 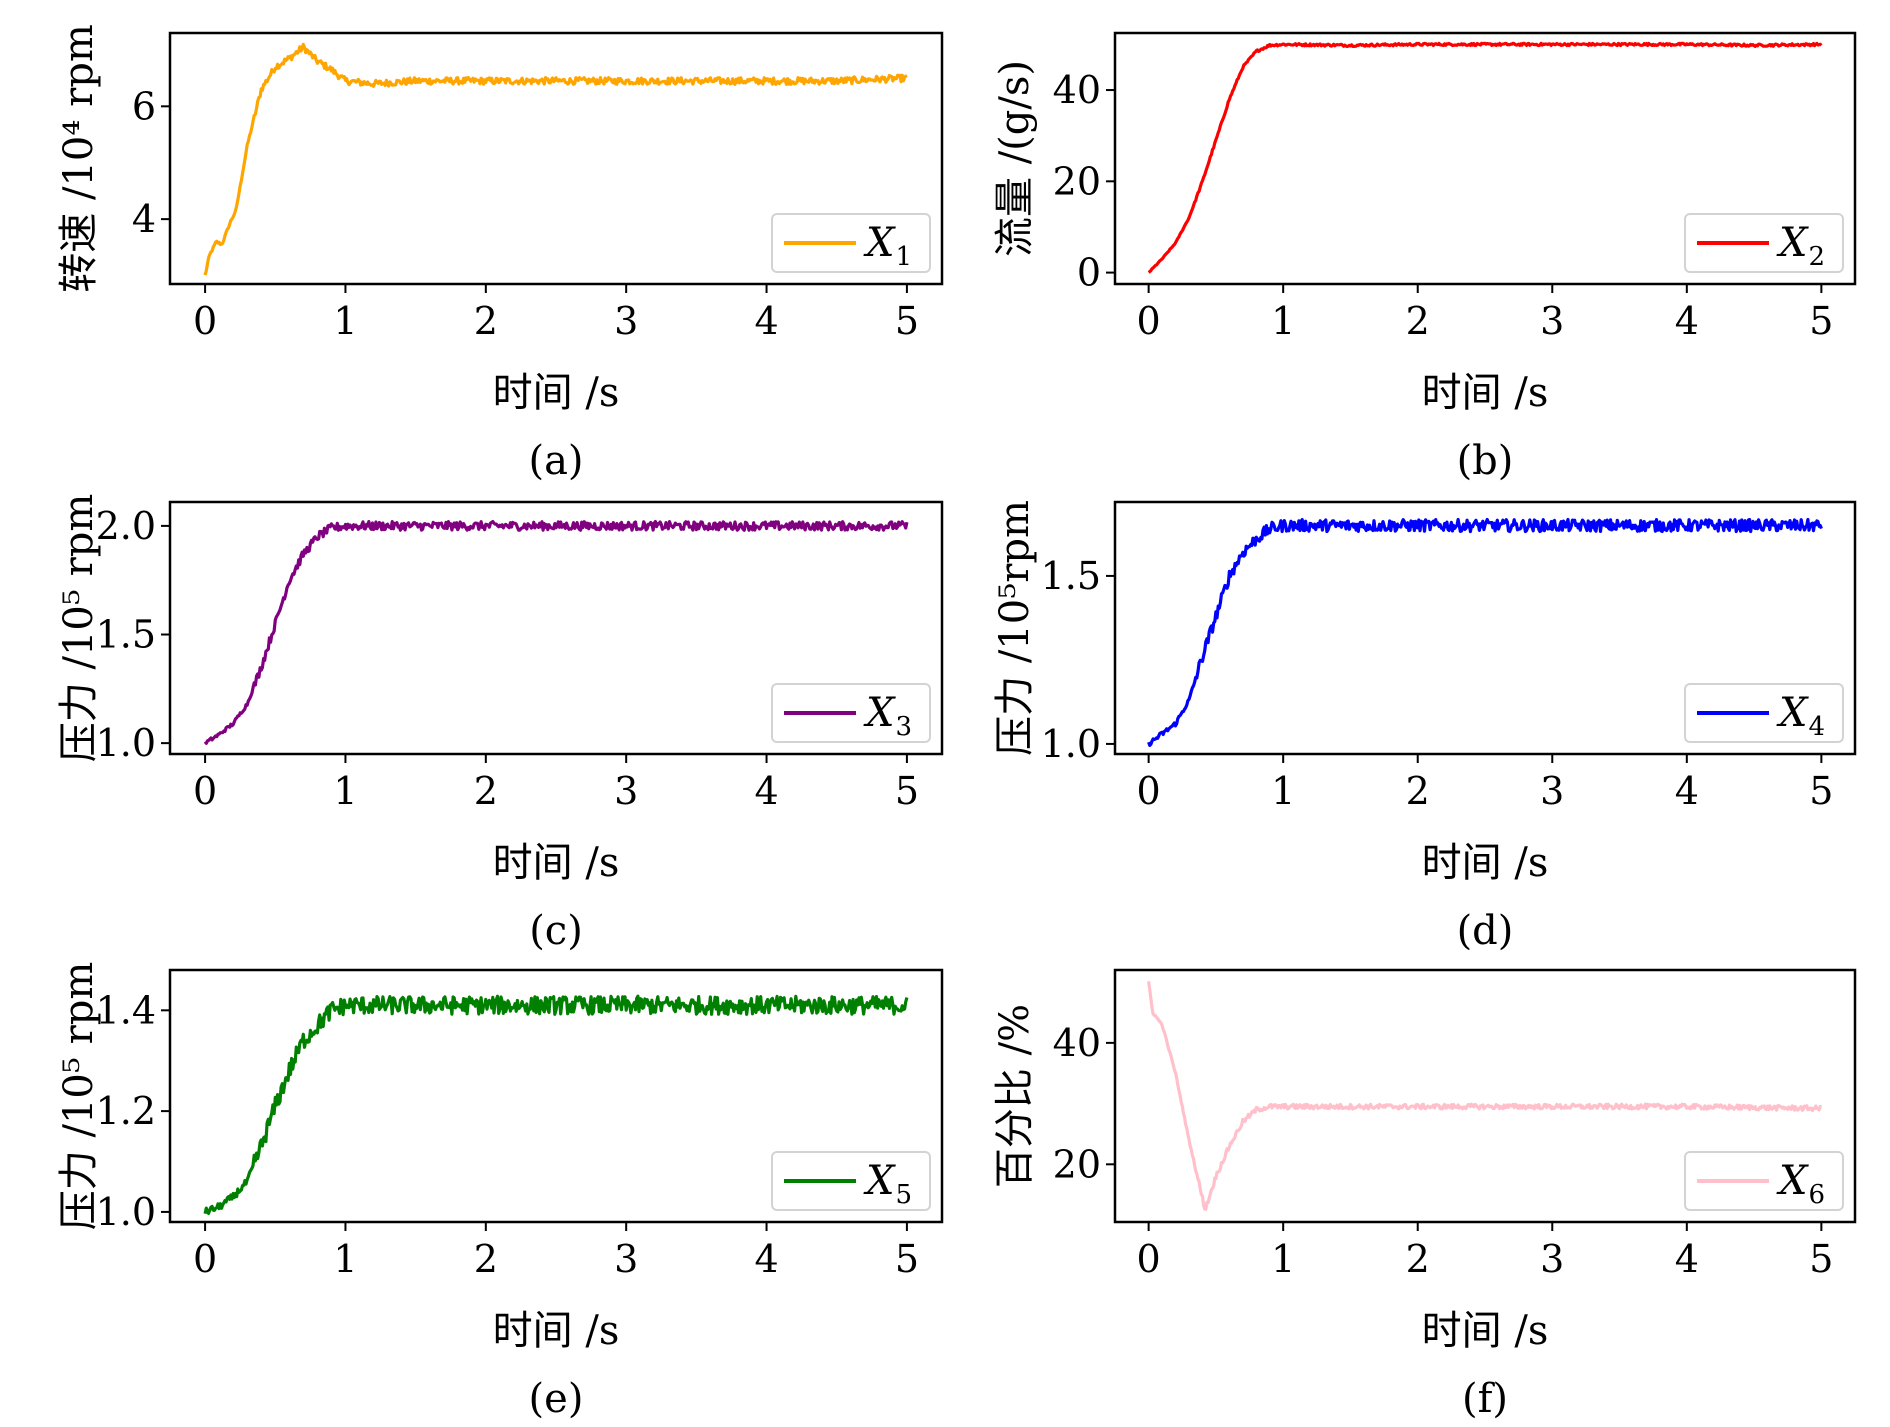 I want to click on legend: X2, so click(x=1764, y=243).